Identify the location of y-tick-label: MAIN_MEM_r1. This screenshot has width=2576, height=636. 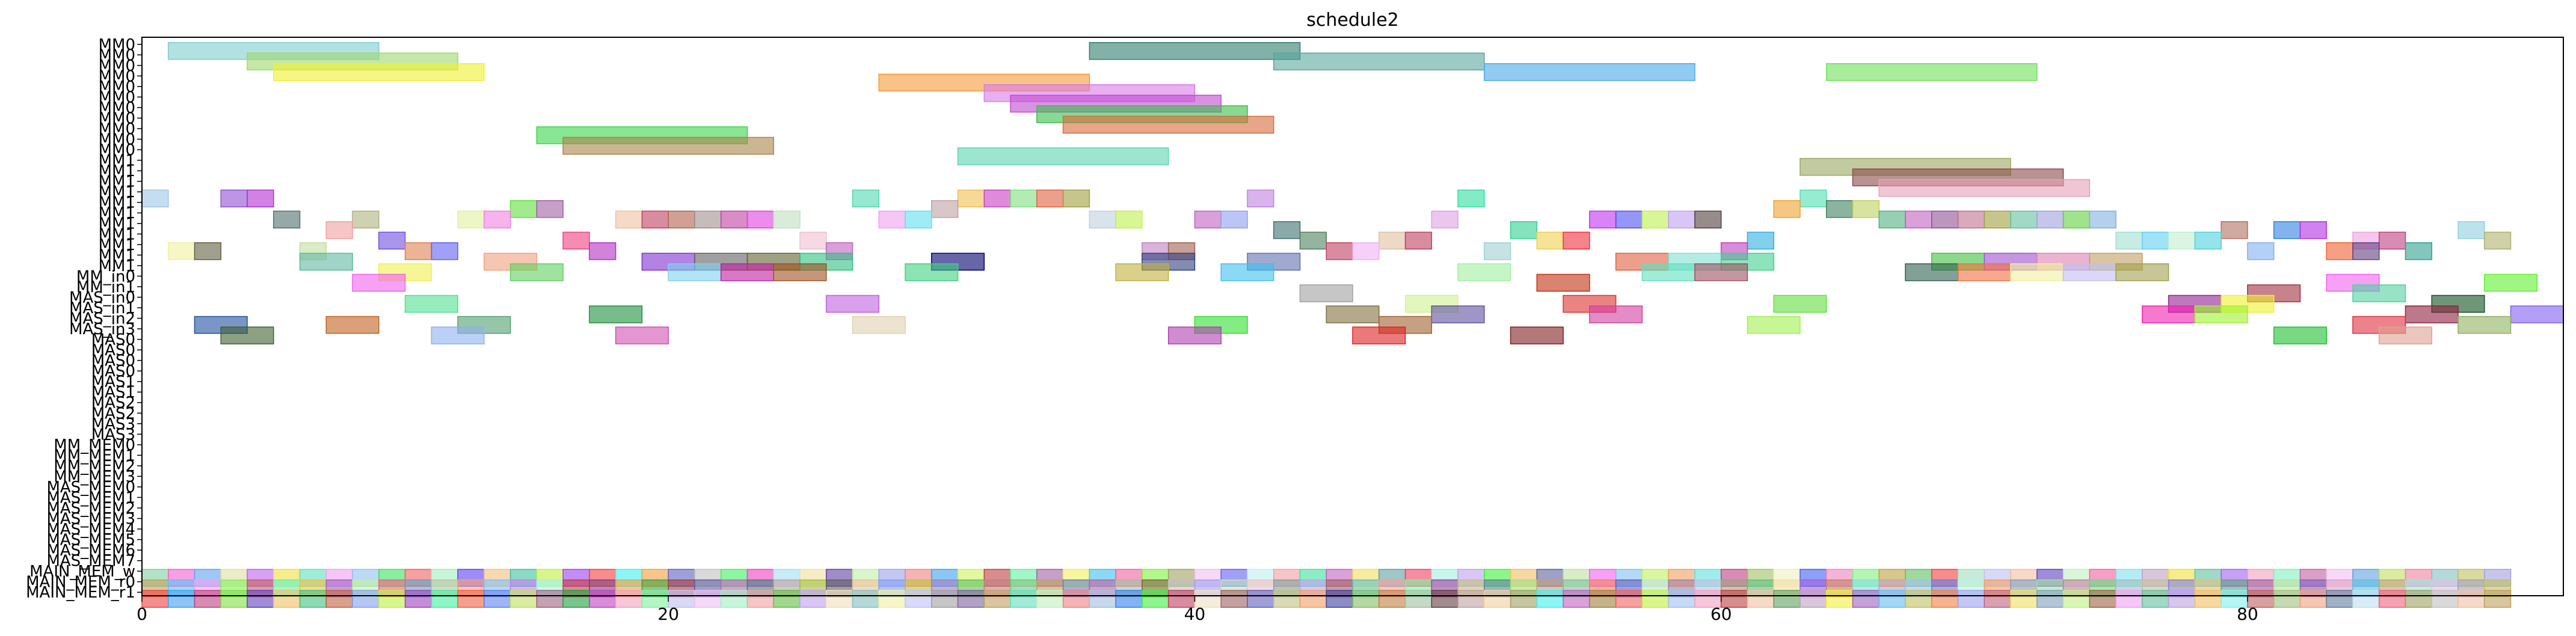
(80, 593).